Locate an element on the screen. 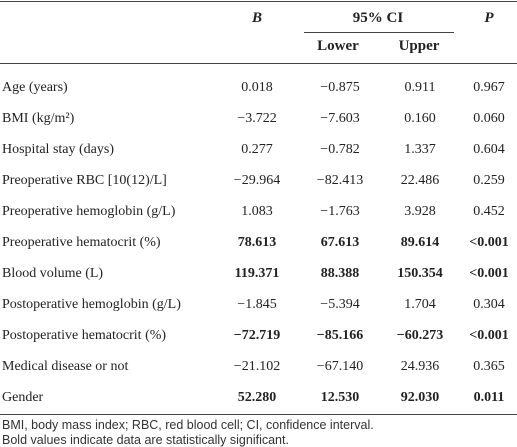 The width and height of the screenshot is (517, 447). top-rule is located at coordinates (258, 1).